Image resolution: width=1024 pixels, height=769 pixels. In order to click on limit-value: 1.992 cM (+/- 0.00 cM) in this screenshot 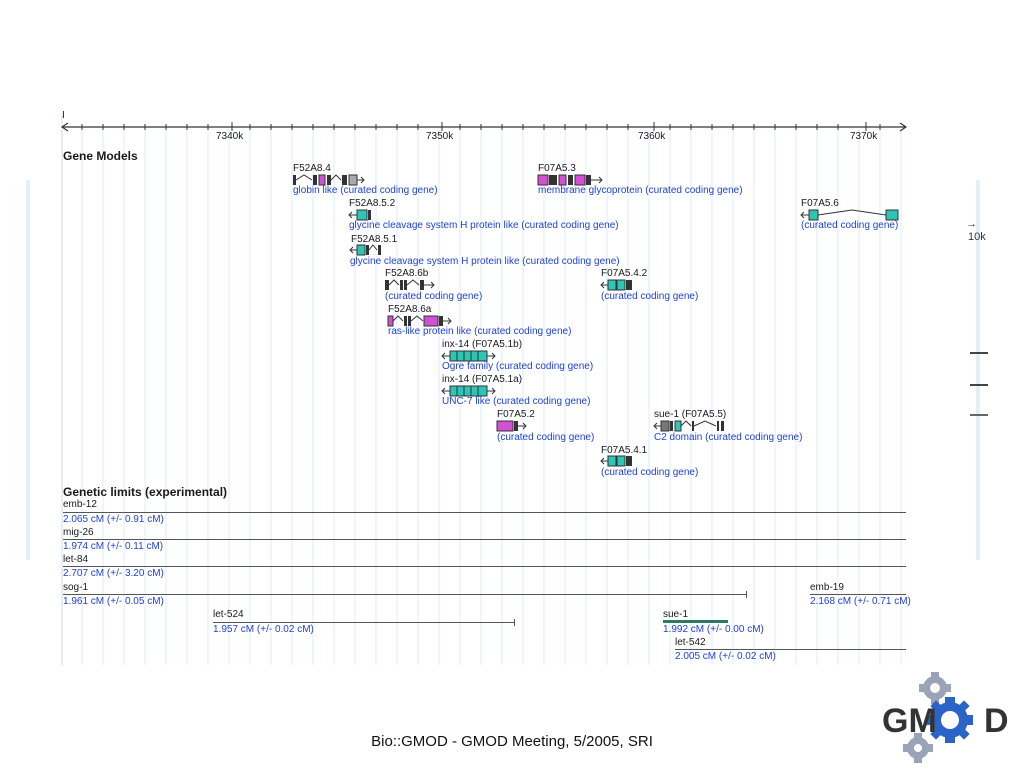, I will do `click(713, 629)`.